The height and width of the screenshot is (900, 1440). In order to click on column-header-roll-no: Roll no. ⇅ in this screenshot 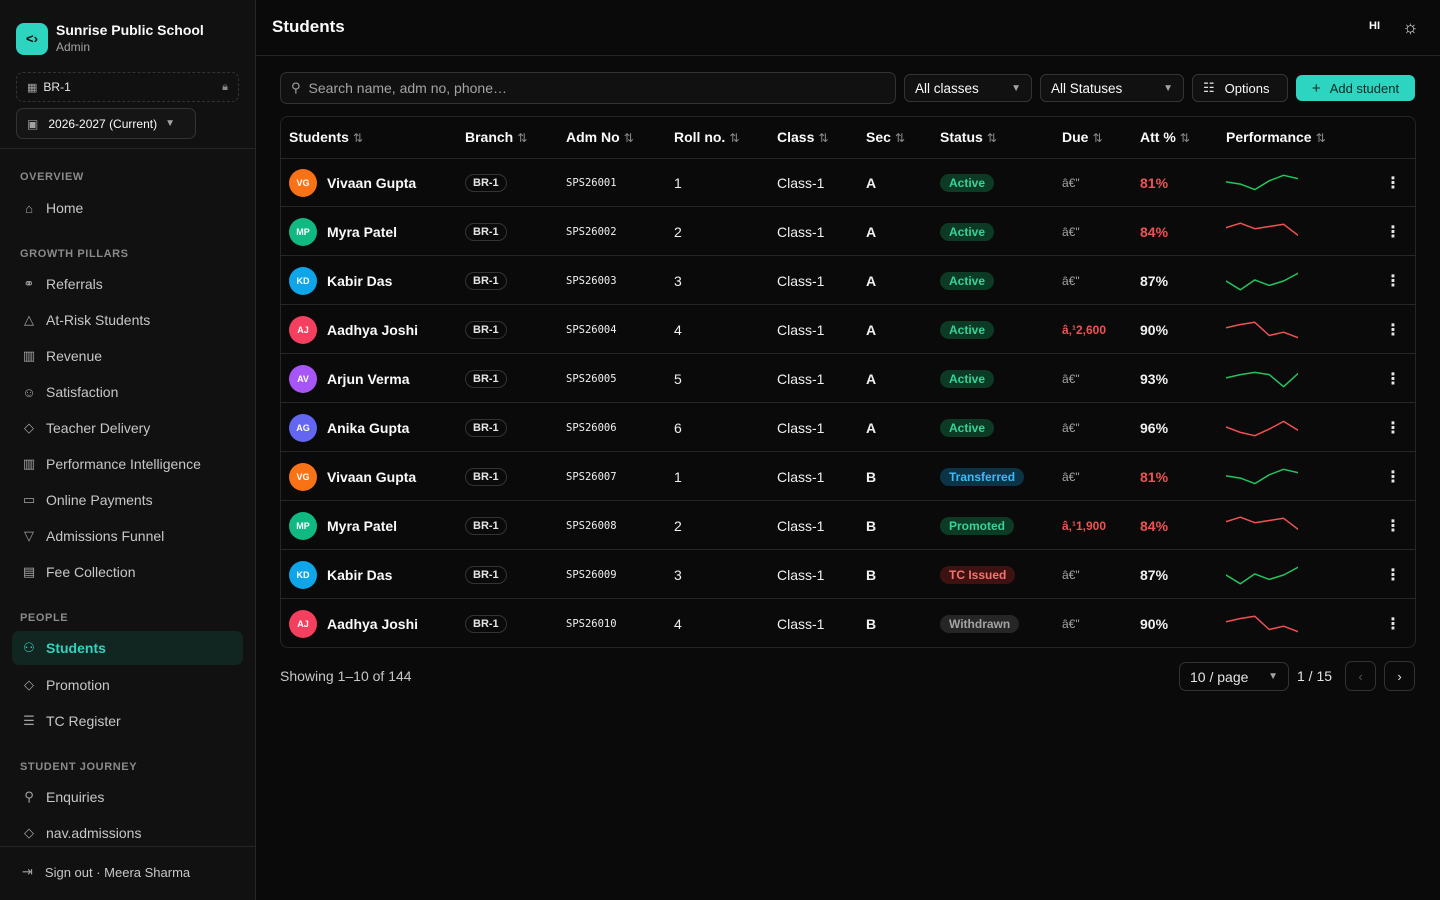, I will do `click(707, 137)`.